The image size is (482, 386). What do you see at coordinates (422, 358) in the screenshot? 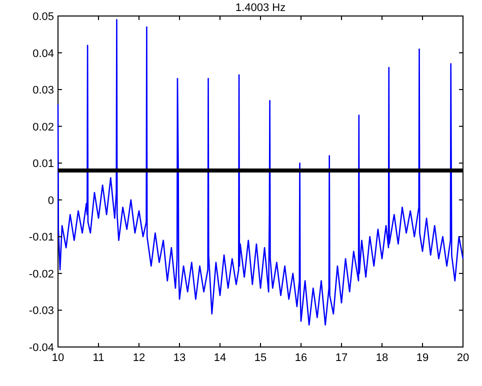
I see `x-tick-label: 19` at bounding box center [422, 358].